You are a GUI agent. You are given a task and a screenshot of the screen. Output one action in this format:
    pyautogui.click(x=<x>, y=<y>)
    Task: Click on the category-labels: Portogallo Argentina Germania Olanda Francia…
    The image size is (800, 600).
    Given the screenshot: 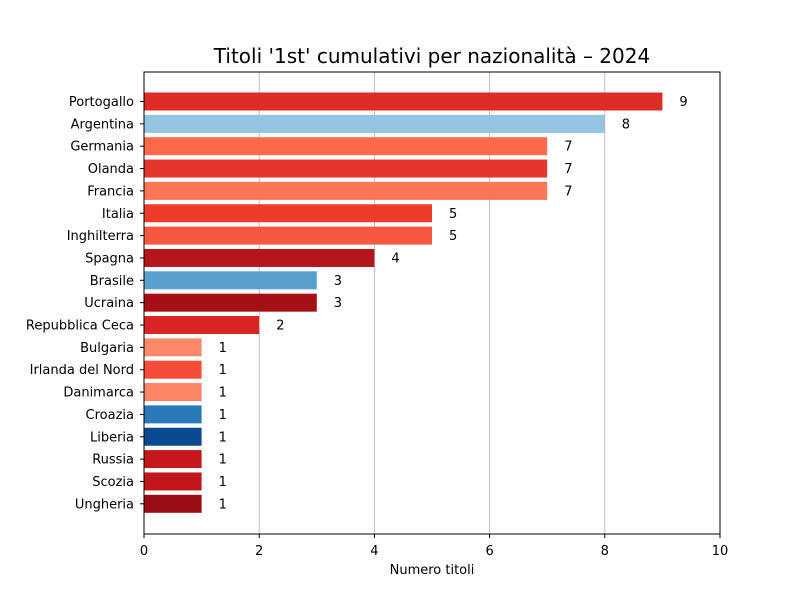 What is the action you would take?
    pyautogui.click(x=80, y=303)
    